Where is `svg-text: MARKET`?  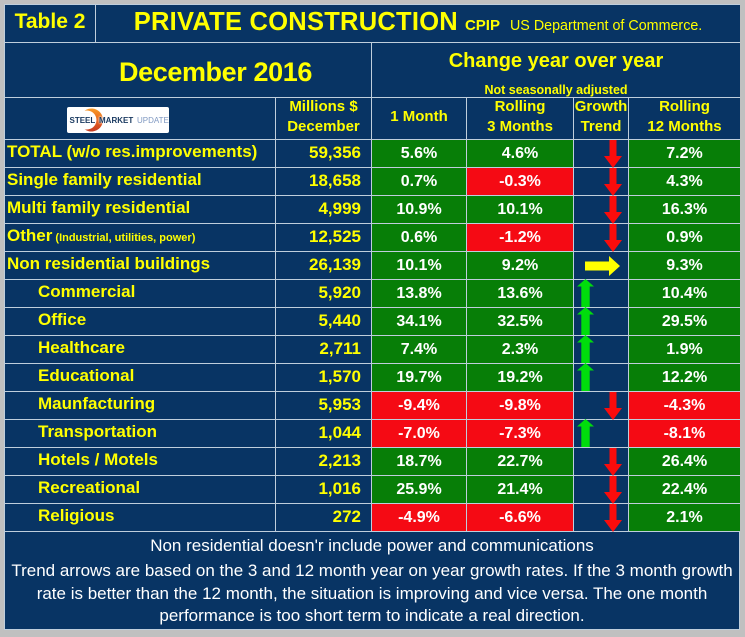 svg-text: MARKET is located at coordinates (116, 120).